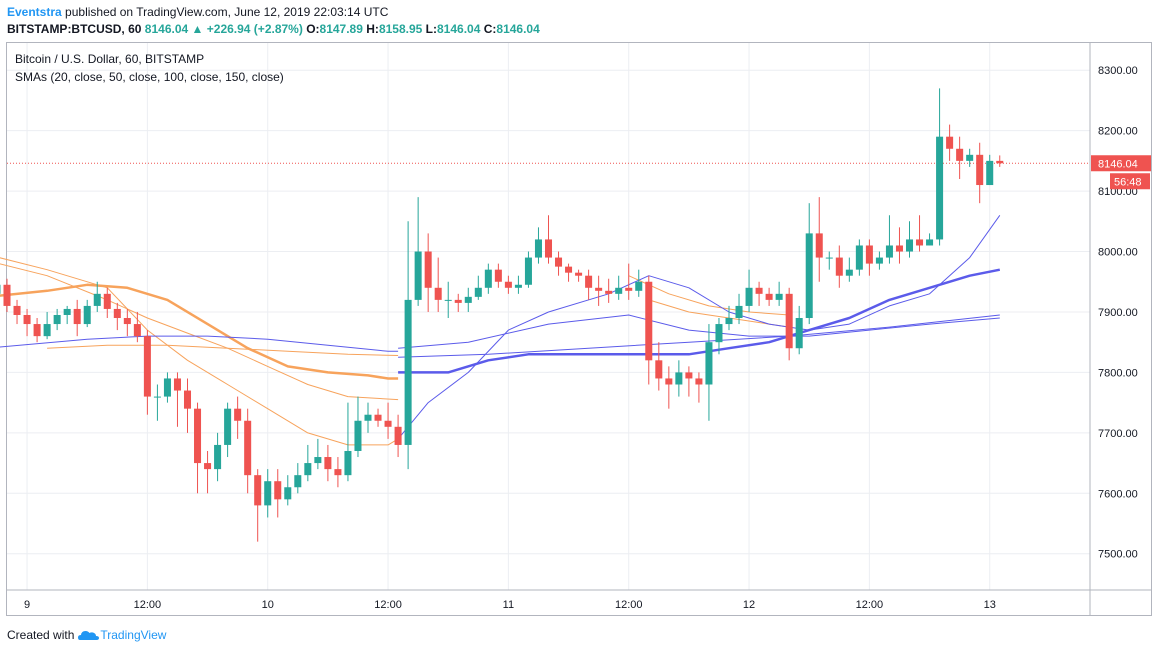  I want to click on change-up-icon: ▲, so click(197, 29).